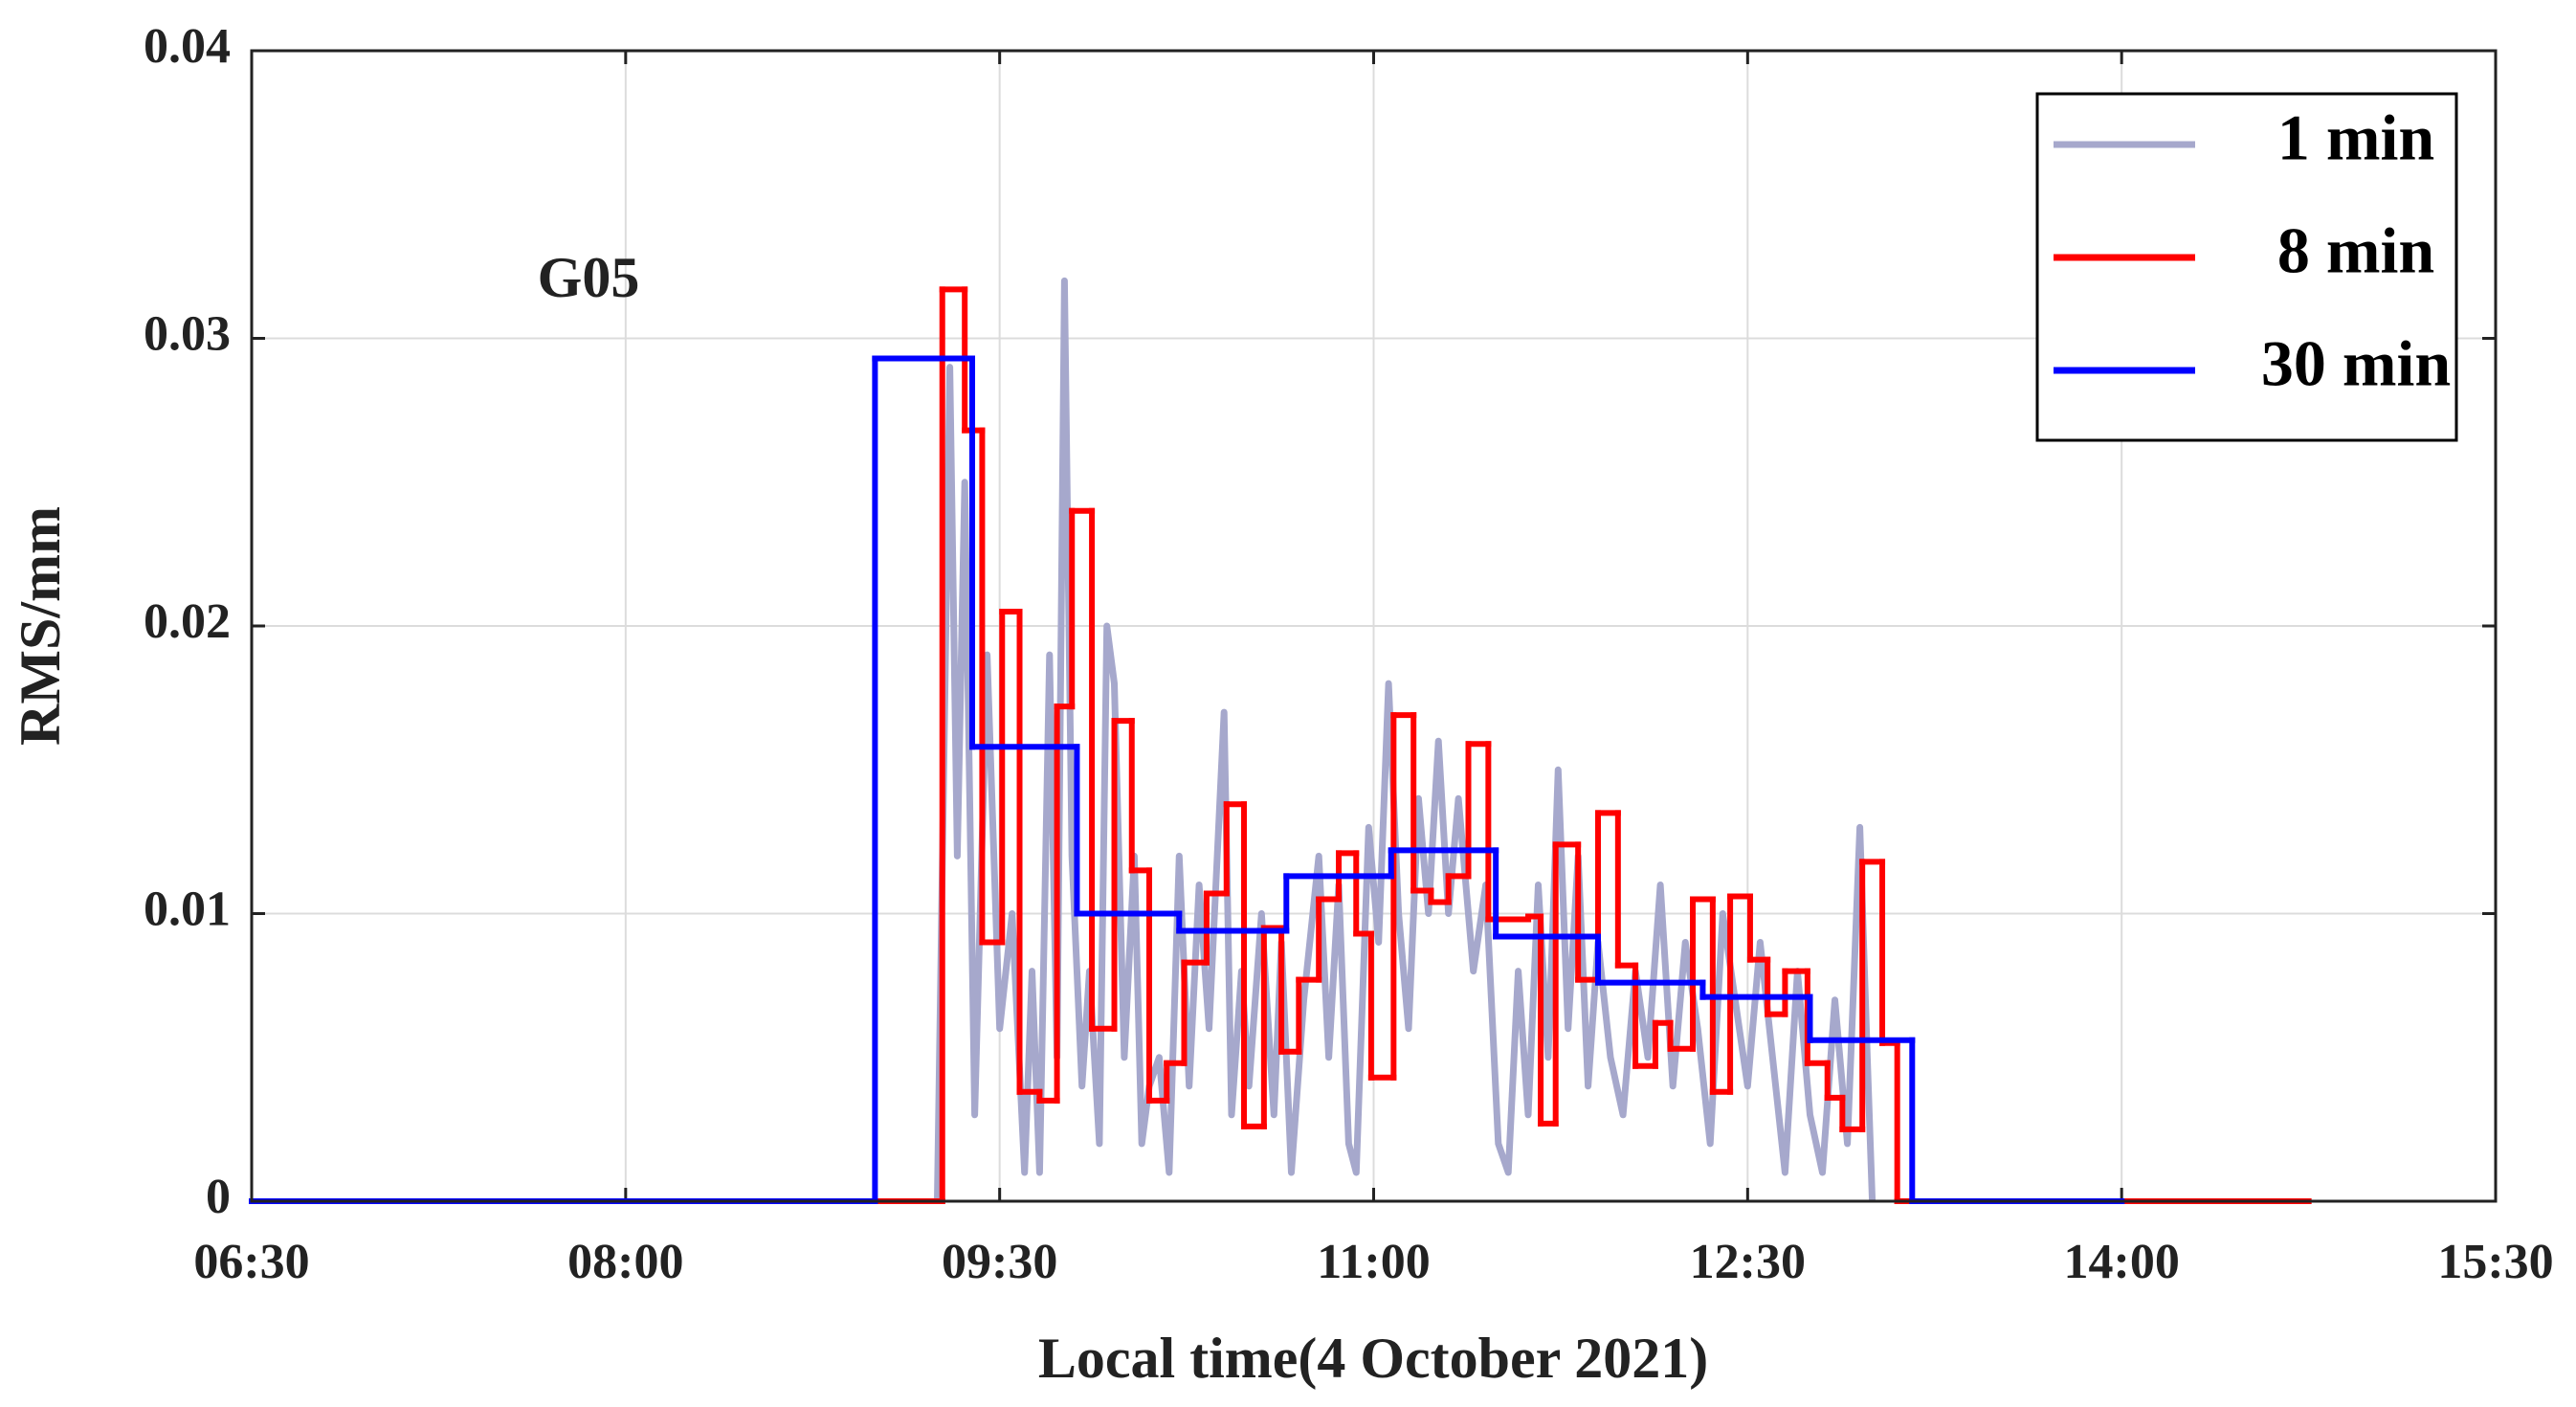  What do you see at coordinates (1373, 1358) in the screenshot?
I see `x-axis-label: Local time(4 October 2021)` at bounding box center [1373, 1358].